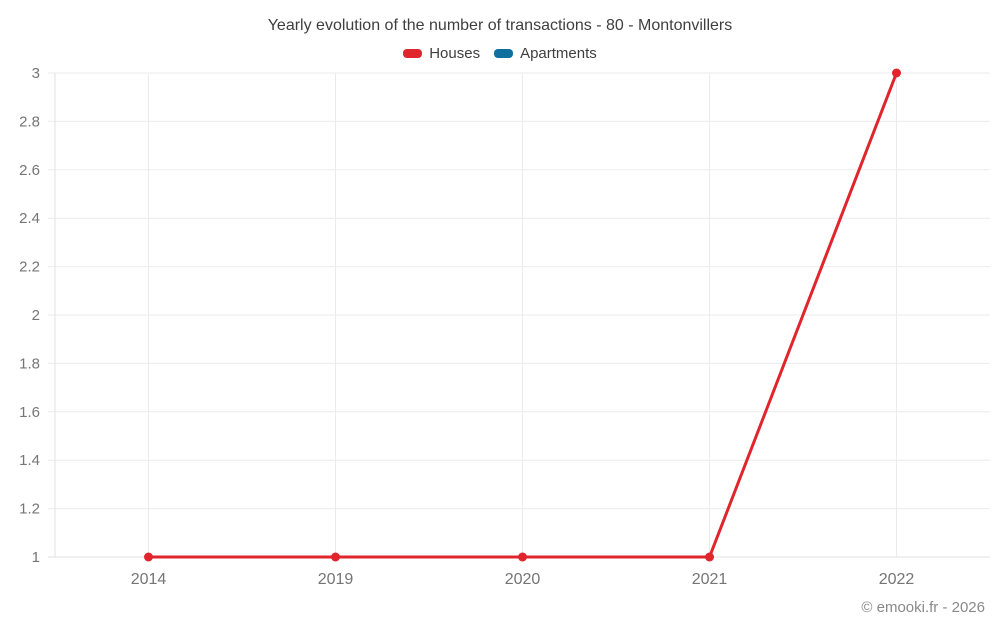 The height and width of the screenshot is (625, 1000). I want to click on y-tick-label: 2.6, so click(29, 170).